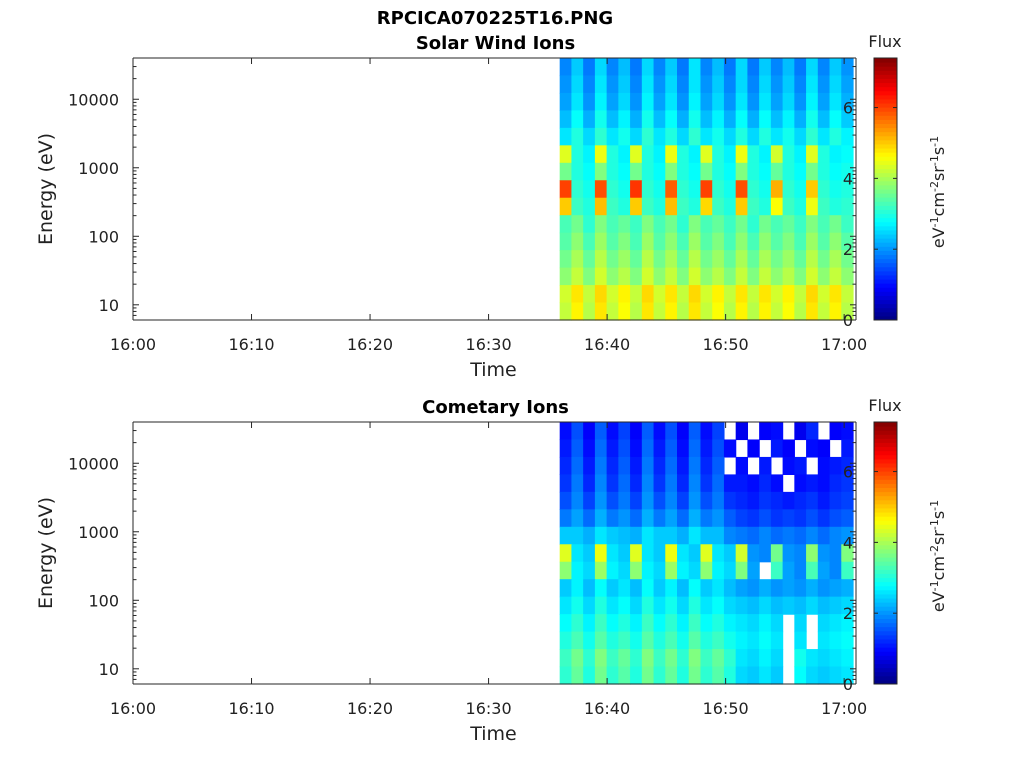 This screenshot has height=768, width=1024. Describe the element at coordinates (848, 108) in the screenshot. I see `colorbar-tick-label: 6` at that location.